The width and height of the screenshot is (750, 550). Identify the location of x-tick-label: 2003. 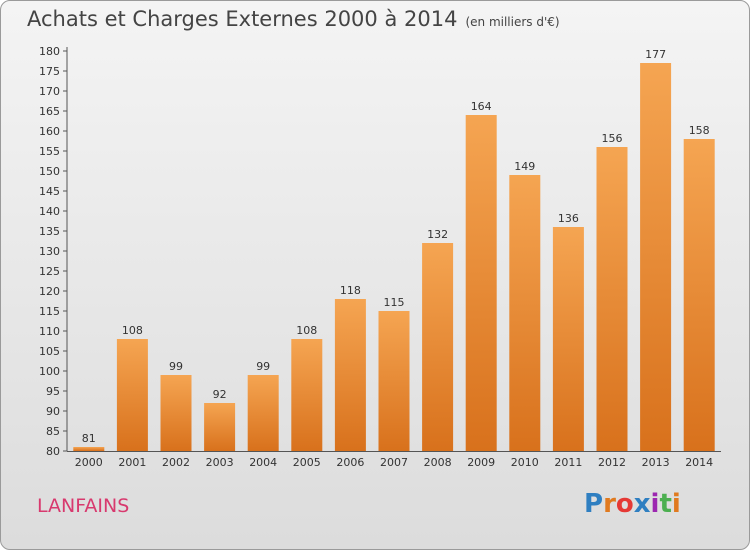
(220, 462).